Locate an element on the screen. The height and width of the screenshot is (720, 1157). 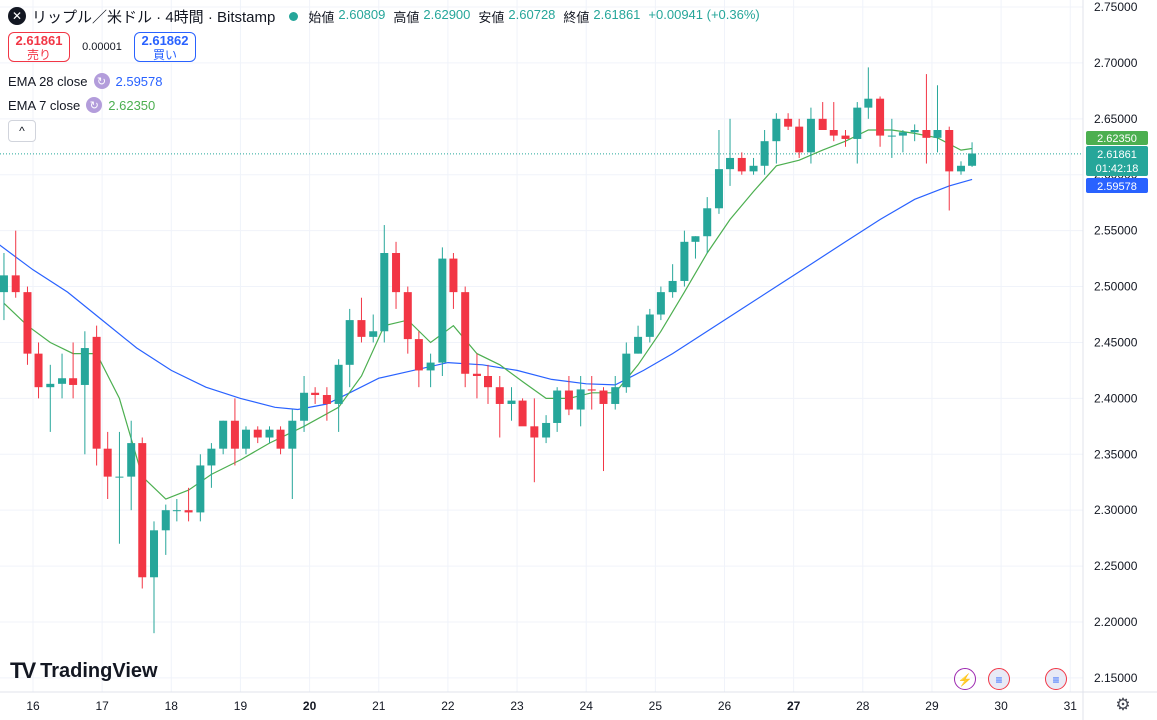
price-tick-label: 2.50000 is located at coordinates (1116, 287).